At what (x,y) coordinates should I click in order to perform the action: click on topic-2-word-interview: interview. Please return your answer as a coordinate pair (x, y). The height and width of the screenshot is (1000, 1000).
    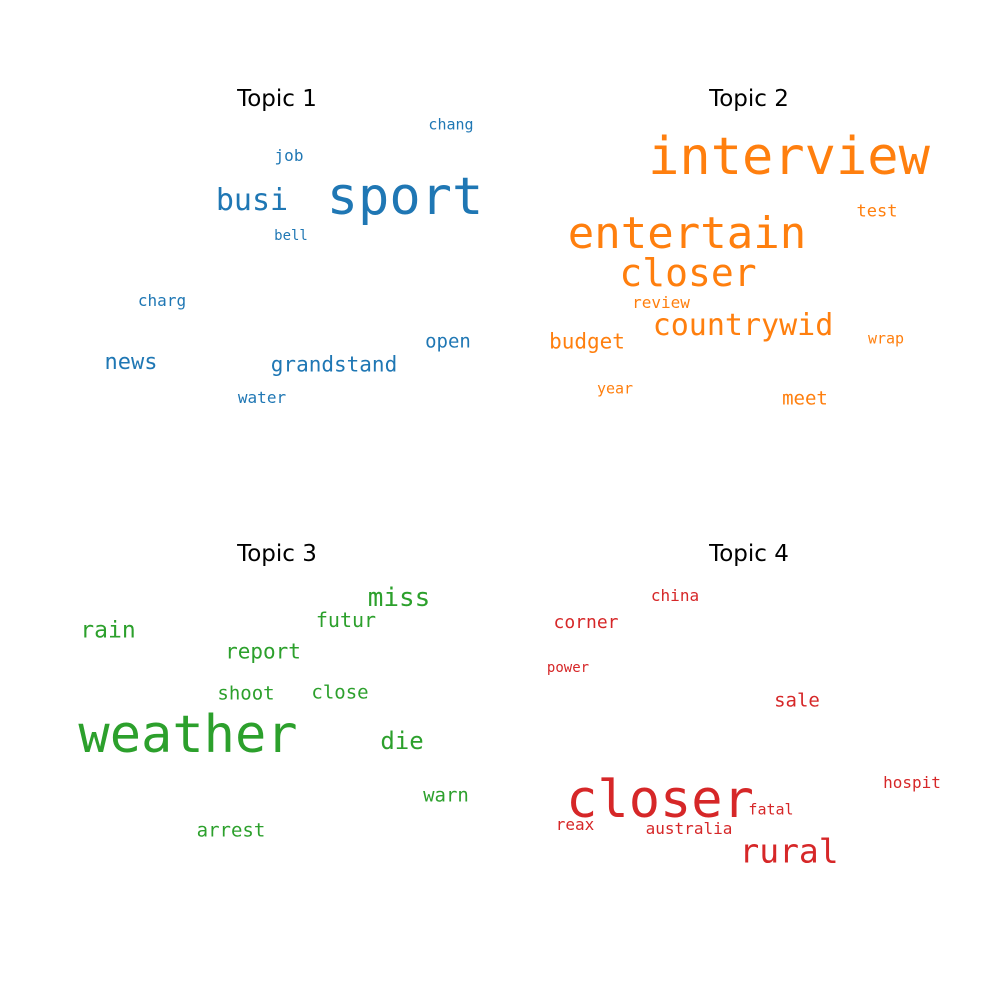
    Looking at the image, I should click on (789, 157).